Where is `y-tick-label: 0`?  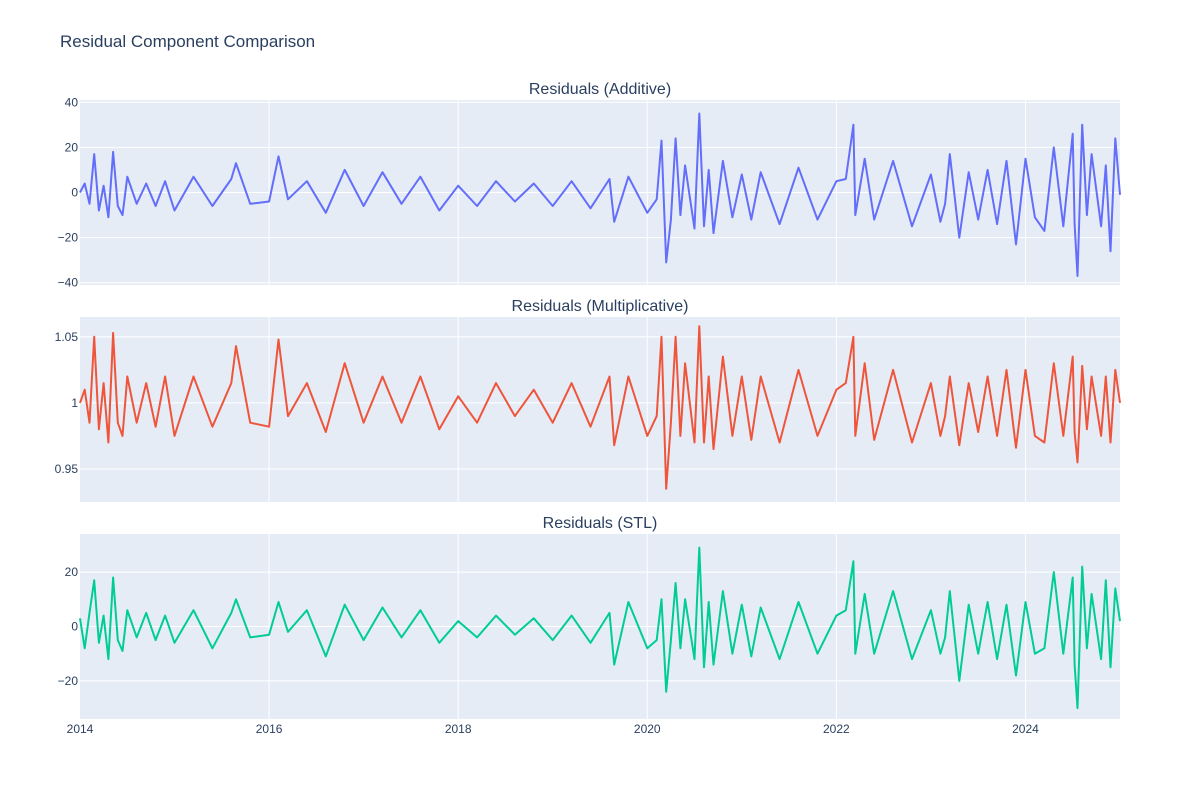
y-tick-label: 0 is located at coordinates (74, 193).